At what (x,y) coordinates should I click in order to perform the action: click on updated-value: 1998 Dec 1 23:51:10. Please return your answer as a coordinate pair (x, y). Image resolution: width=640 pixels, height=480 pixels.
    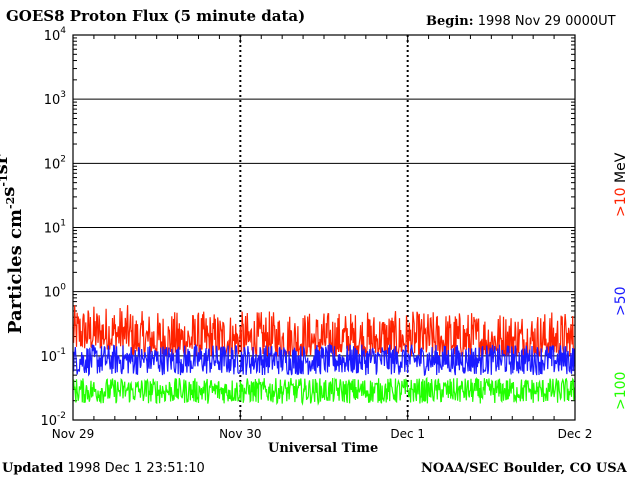
    Looking at the image, I should click on (136, 468).